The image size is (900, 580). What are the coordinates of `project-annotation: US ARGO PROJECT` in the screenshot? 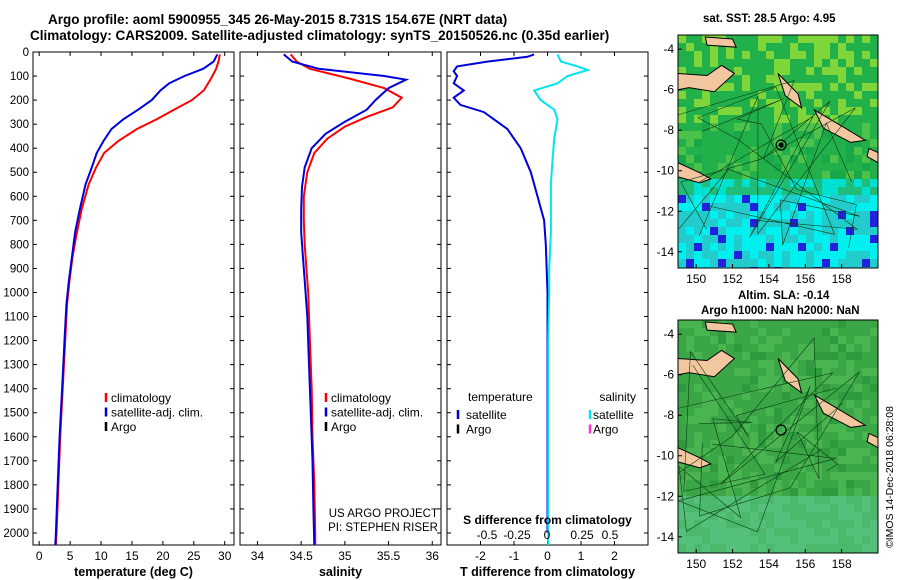 It's located at (383, 514).